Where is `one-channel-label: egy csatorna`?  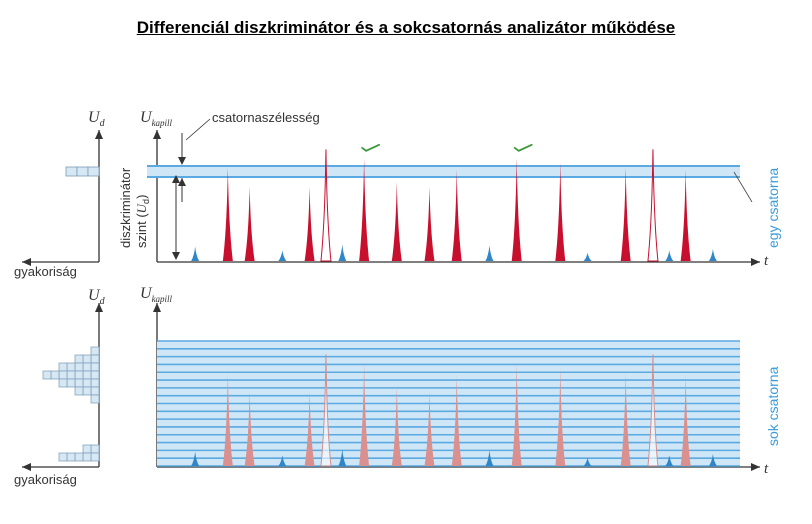 one-channel-label: egy csatorna is located at coordinates (773, 208).